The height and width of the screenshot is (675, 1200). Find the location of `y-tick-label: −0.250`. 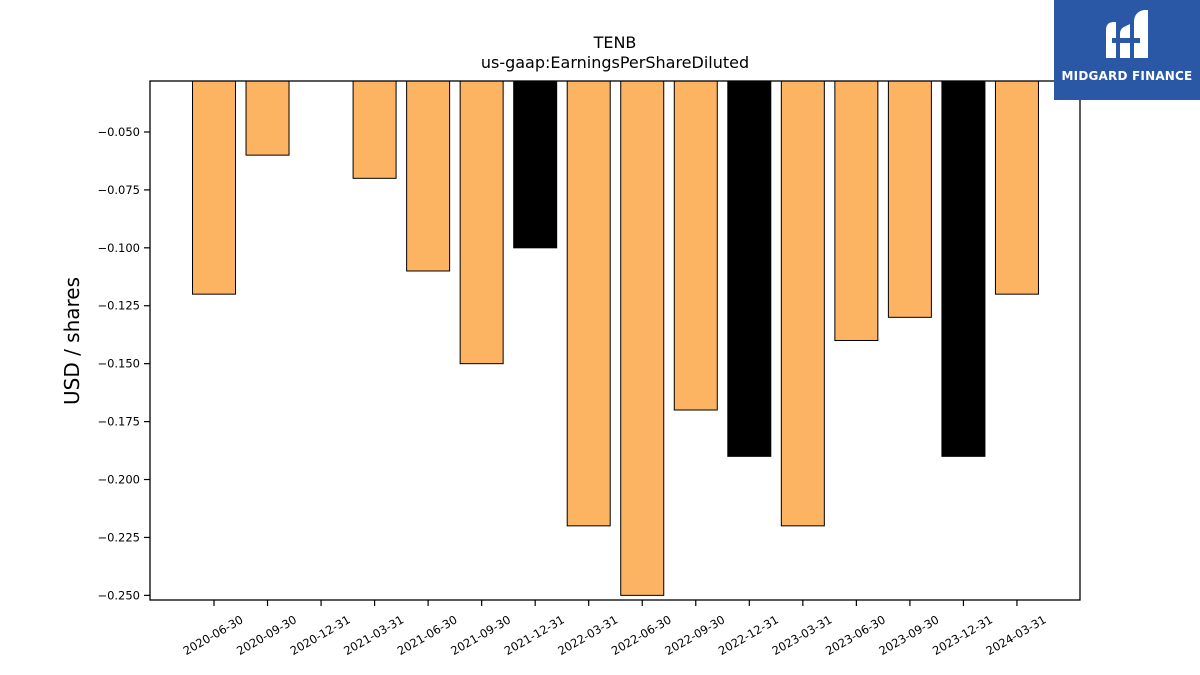

y-tick-label: −0.250 is located at coordinates (118, 595).